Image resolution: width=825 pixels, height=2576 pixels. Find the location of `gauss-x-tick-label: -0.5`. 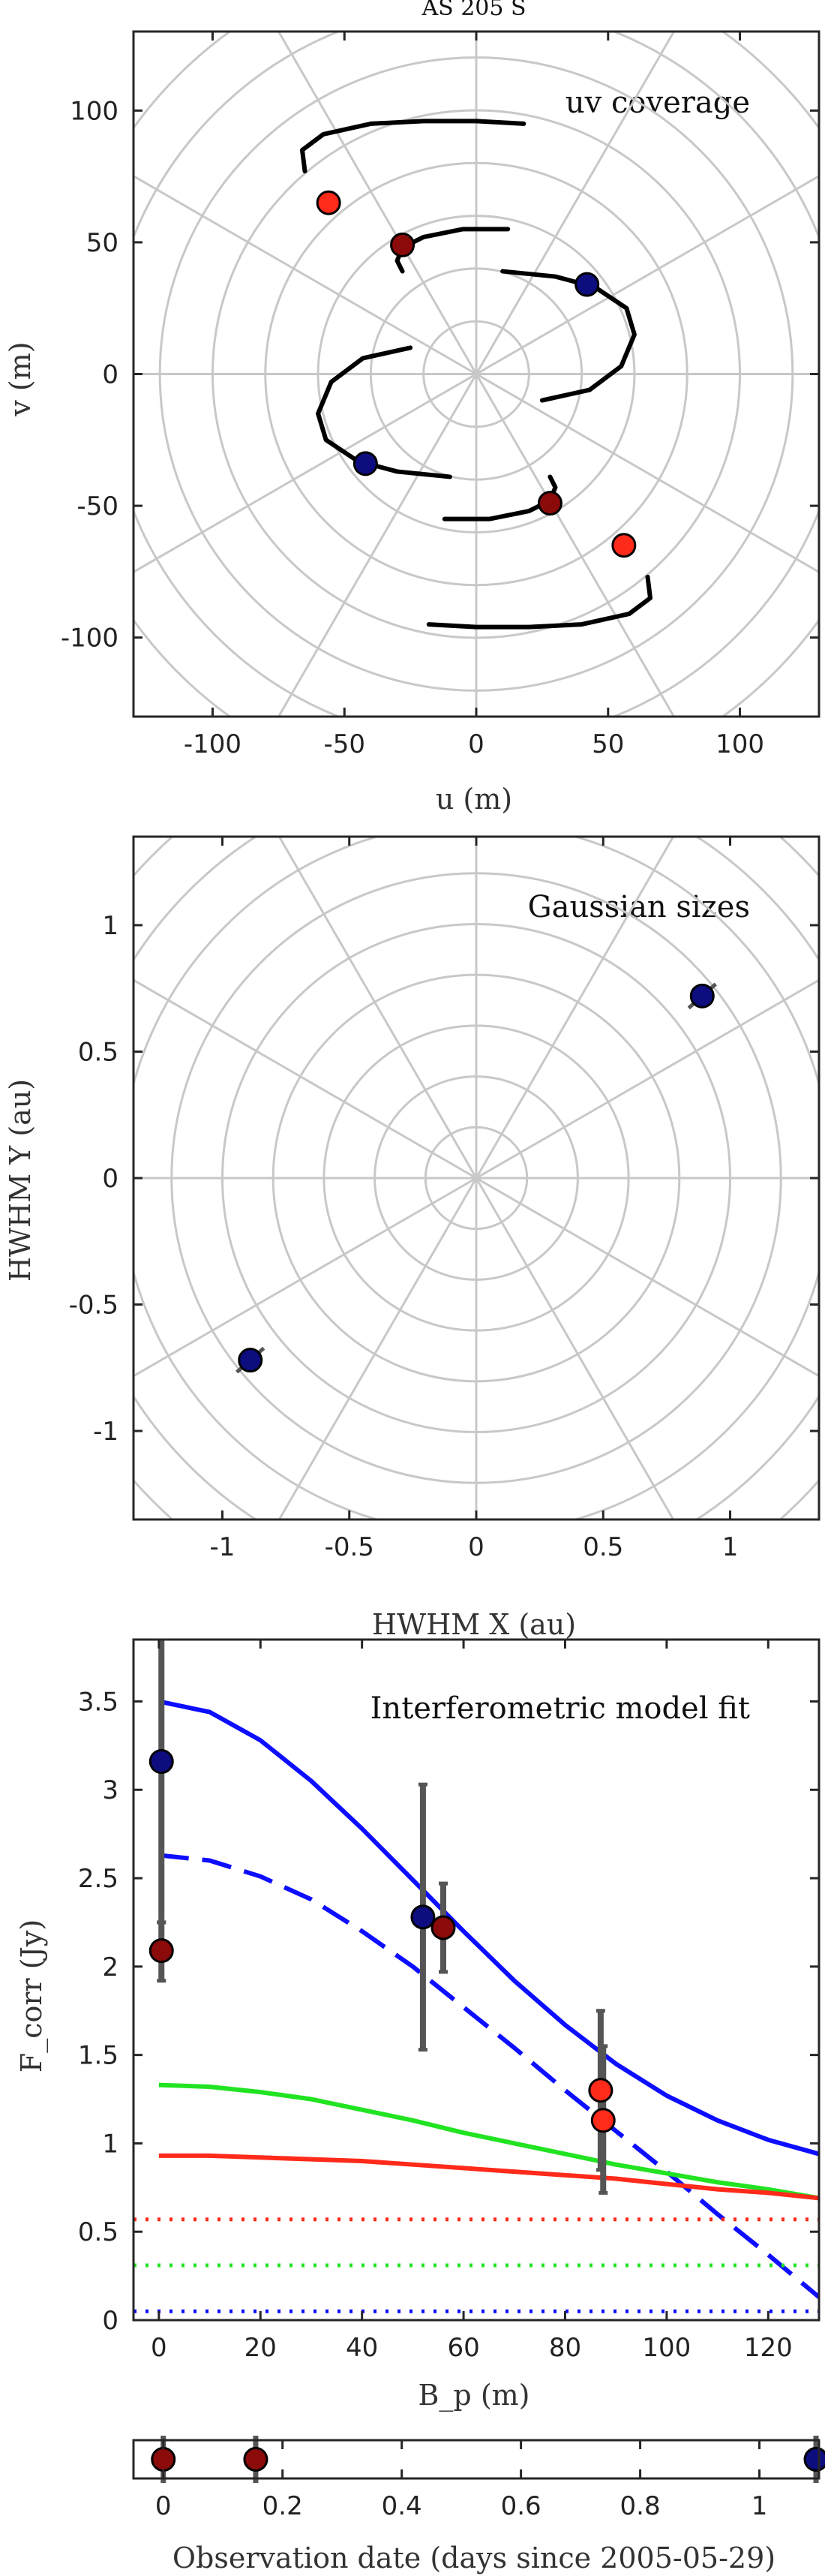

gauss-x-tick-label: -0.5 is located at coordinates (349, 1547).